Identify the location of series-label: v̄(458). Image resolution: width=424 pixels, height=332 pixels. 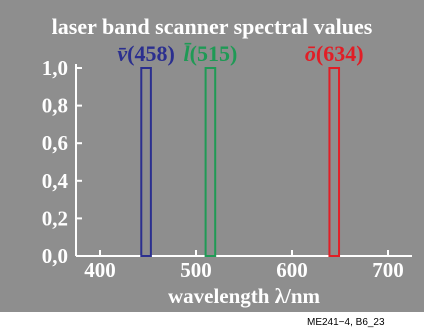
(145, 53).